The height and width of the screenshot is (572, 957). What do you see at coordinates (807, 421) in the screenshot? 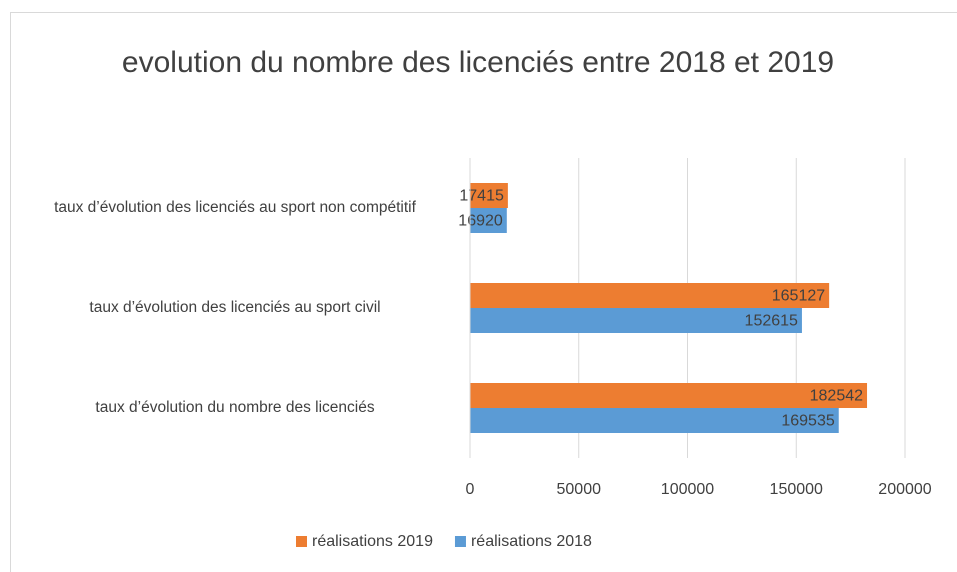
I see `data-label: 169535` at bounding box center [807, 421].